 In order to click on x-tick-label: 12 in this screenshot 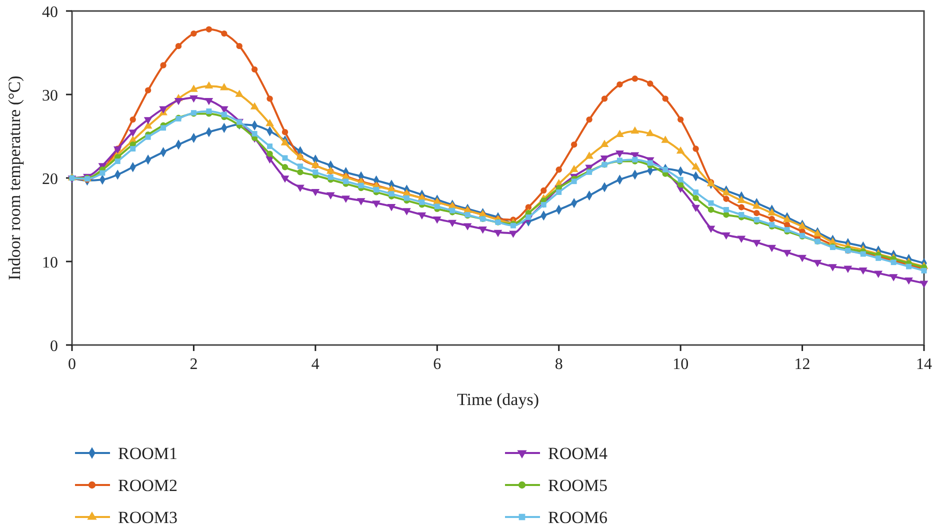, I will do `click(802, 364)`.